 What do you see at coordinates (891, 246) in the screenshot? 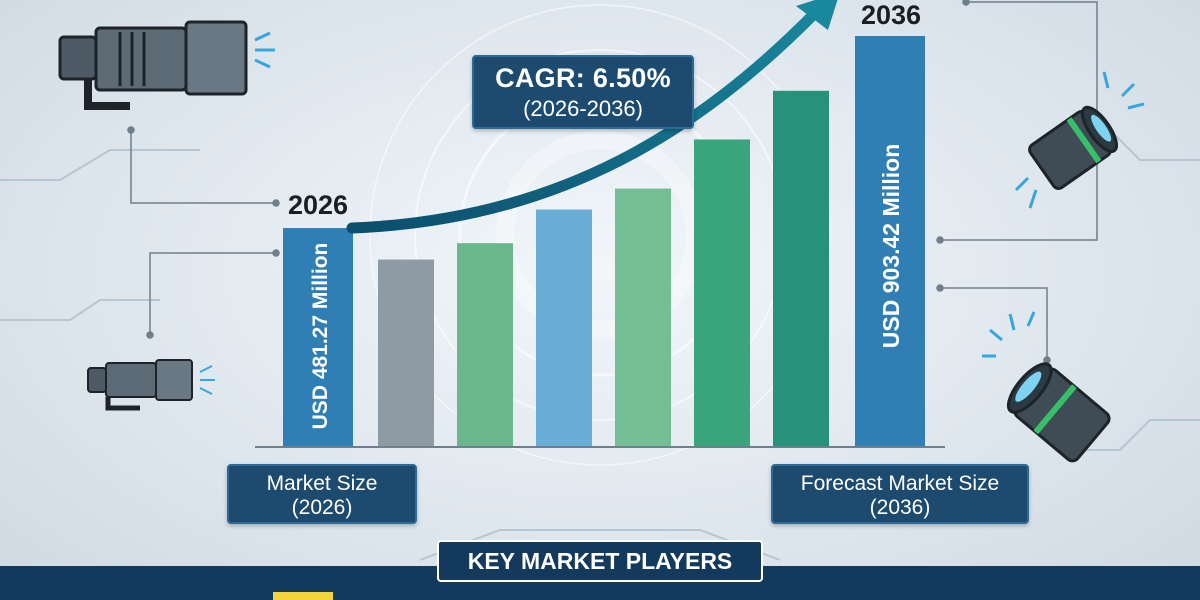
I see `end-value-label: USD 903.42 Million` at bounding box center [891, 246].